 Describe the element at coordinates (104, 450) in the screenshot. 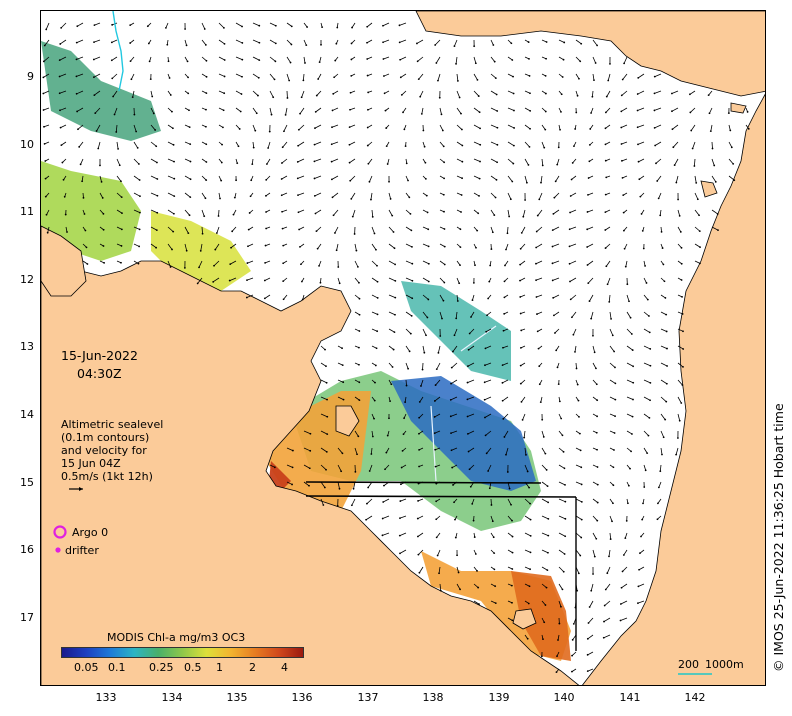

I see `description-line: and velocity for` at that location.